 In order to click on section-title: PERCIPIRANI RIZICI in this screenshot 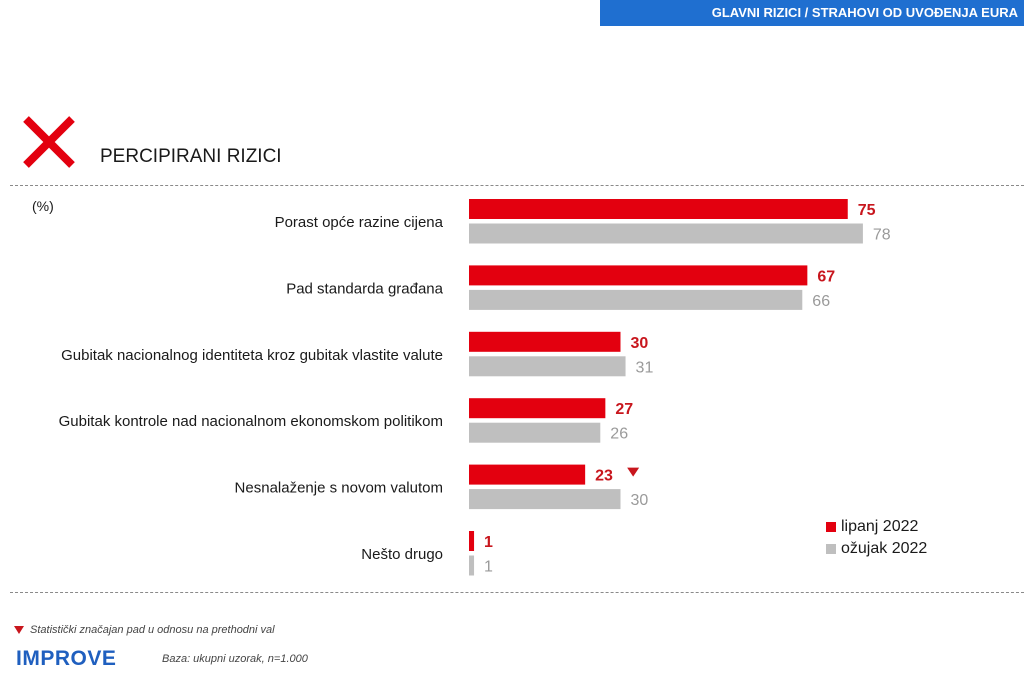, I will do `click(191, 156)`.